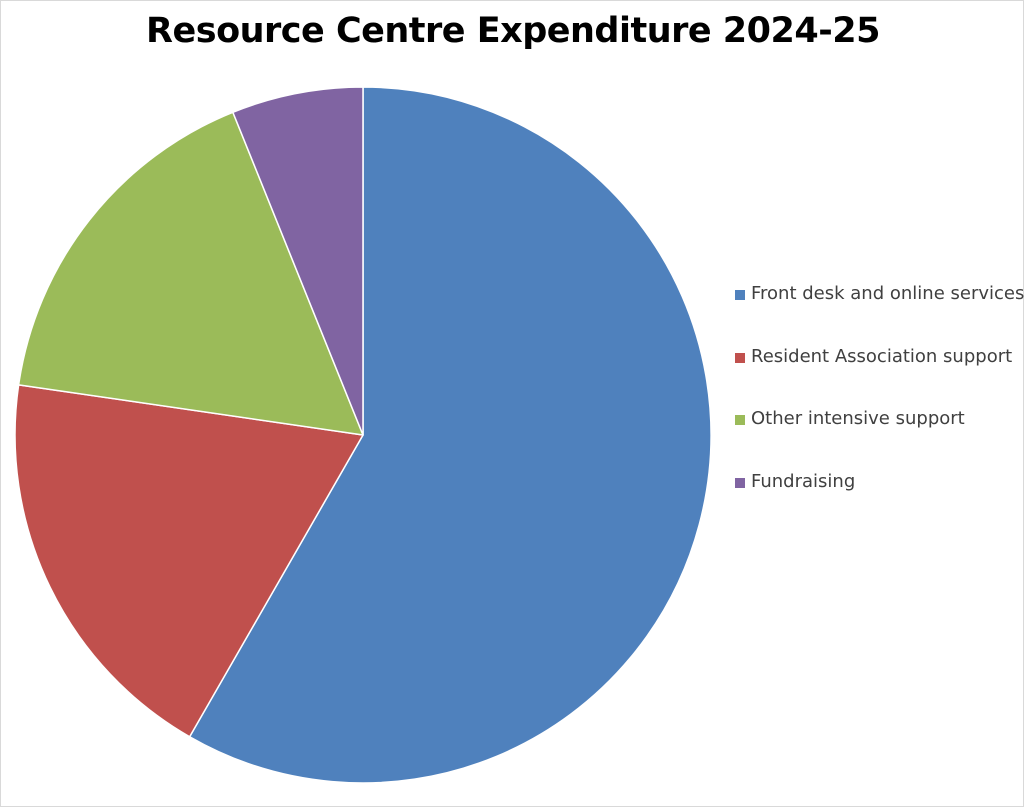 The height and width of the screenshot is (807, 1024). I want to click on legend-label: Other intensive support, so click(858, 418).